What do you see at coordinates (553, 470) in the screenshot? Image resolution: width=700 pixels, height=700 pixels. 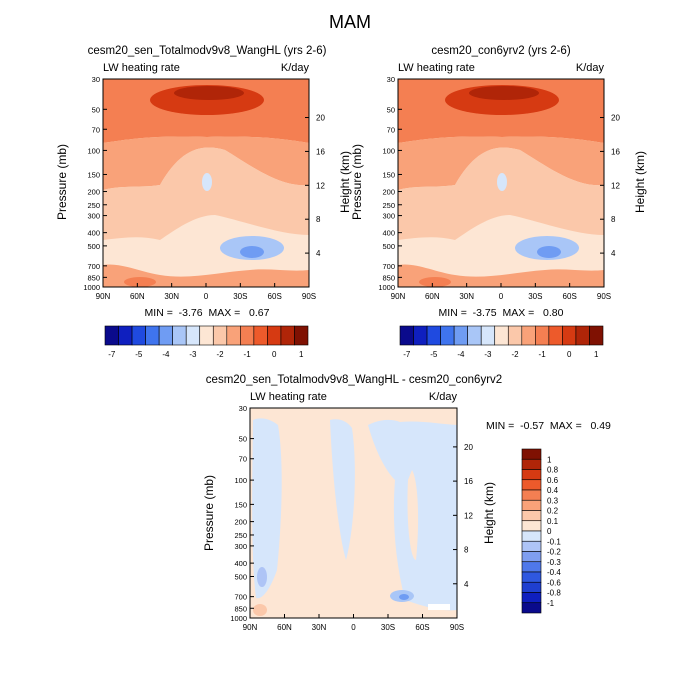 I see `colorbar-label: 0.8` at bounding box center [553, 470].